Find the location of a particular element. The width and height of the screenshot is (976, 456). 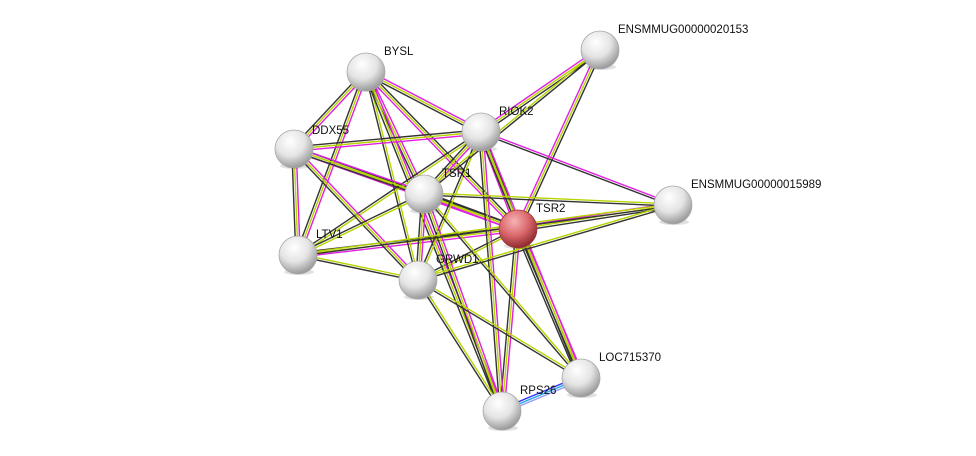

edge-TSR1-LOC715370 is located at coordinates (502, 286).